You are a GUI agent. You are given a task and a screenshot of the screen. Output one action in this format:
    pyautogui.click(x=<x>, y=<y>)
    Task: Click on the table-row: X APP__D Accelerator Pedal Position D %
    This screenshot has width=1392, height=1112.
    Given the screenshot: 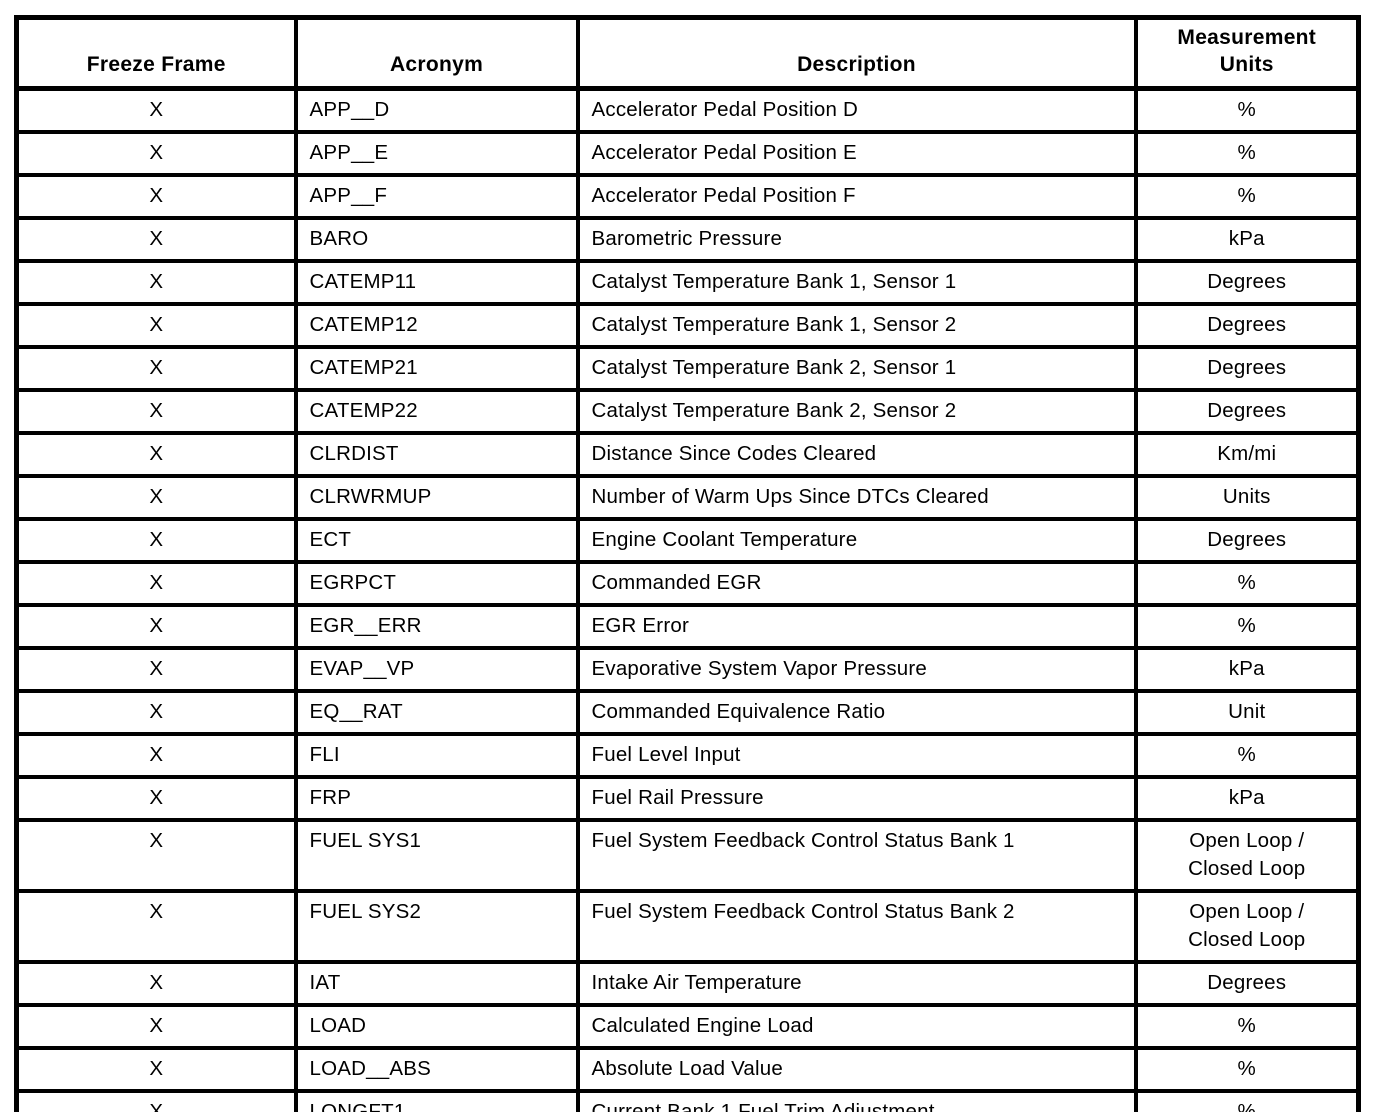 What is the action you would take?
    pyautogui.click(x=687, y=110)
    